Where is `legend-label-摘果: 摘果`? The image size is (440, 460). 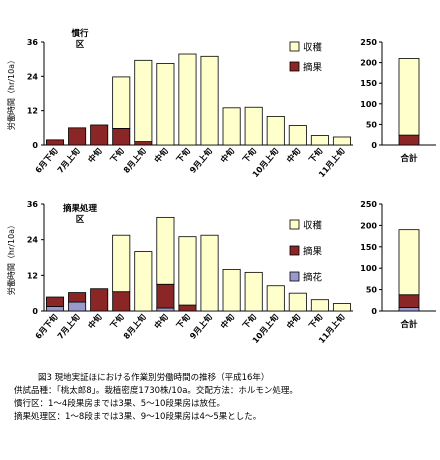 legend-label-摘果: 摘果 is located at coordinates (313, 68).